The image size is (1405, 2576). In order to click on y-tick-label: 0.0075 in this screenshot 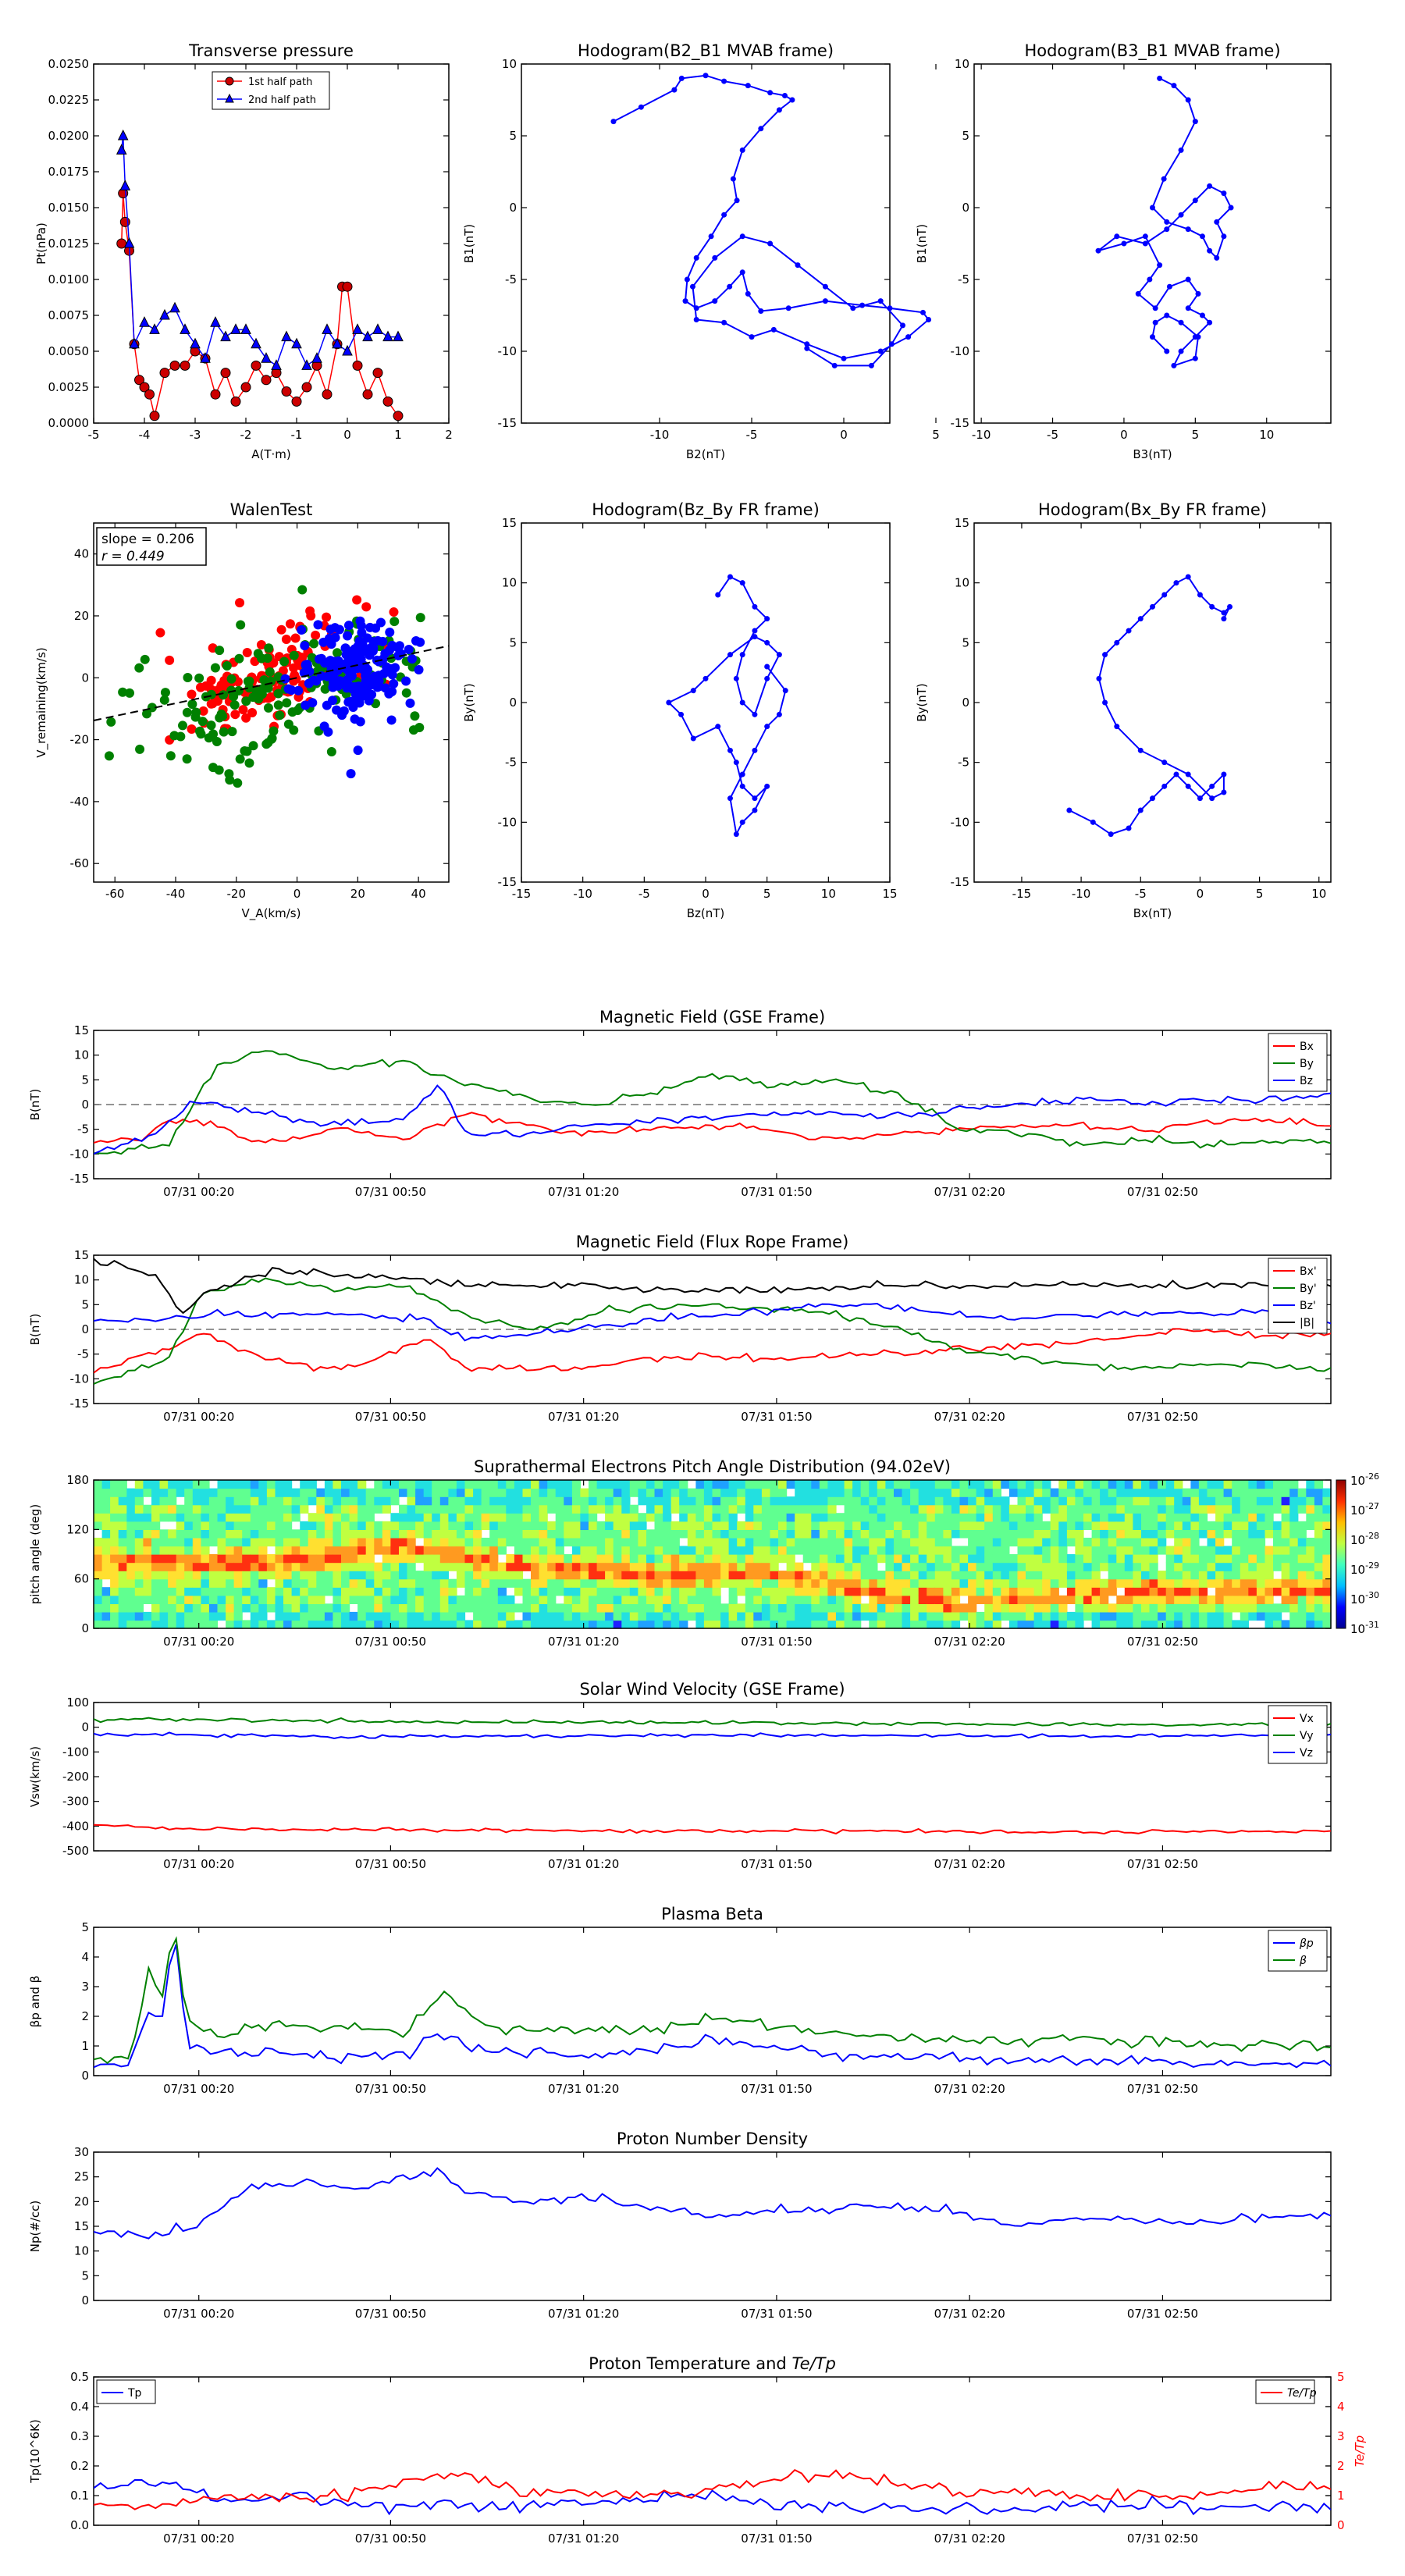, I will do `click(69, 315)`.